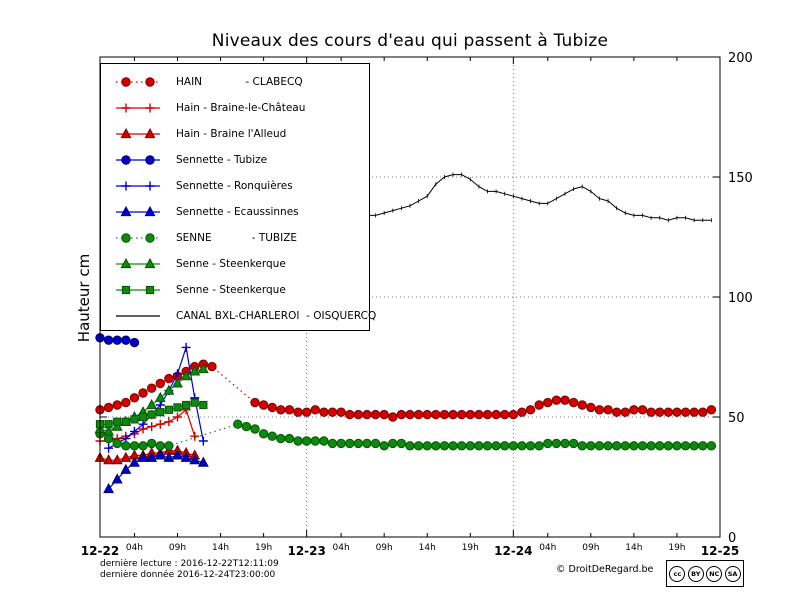 The height and width of the screenshot is (600, 800). Describe the element at coordinates (231, 134) in the screenshot. I see `legend-label: Hain - Braine l'Alleud` at that location.